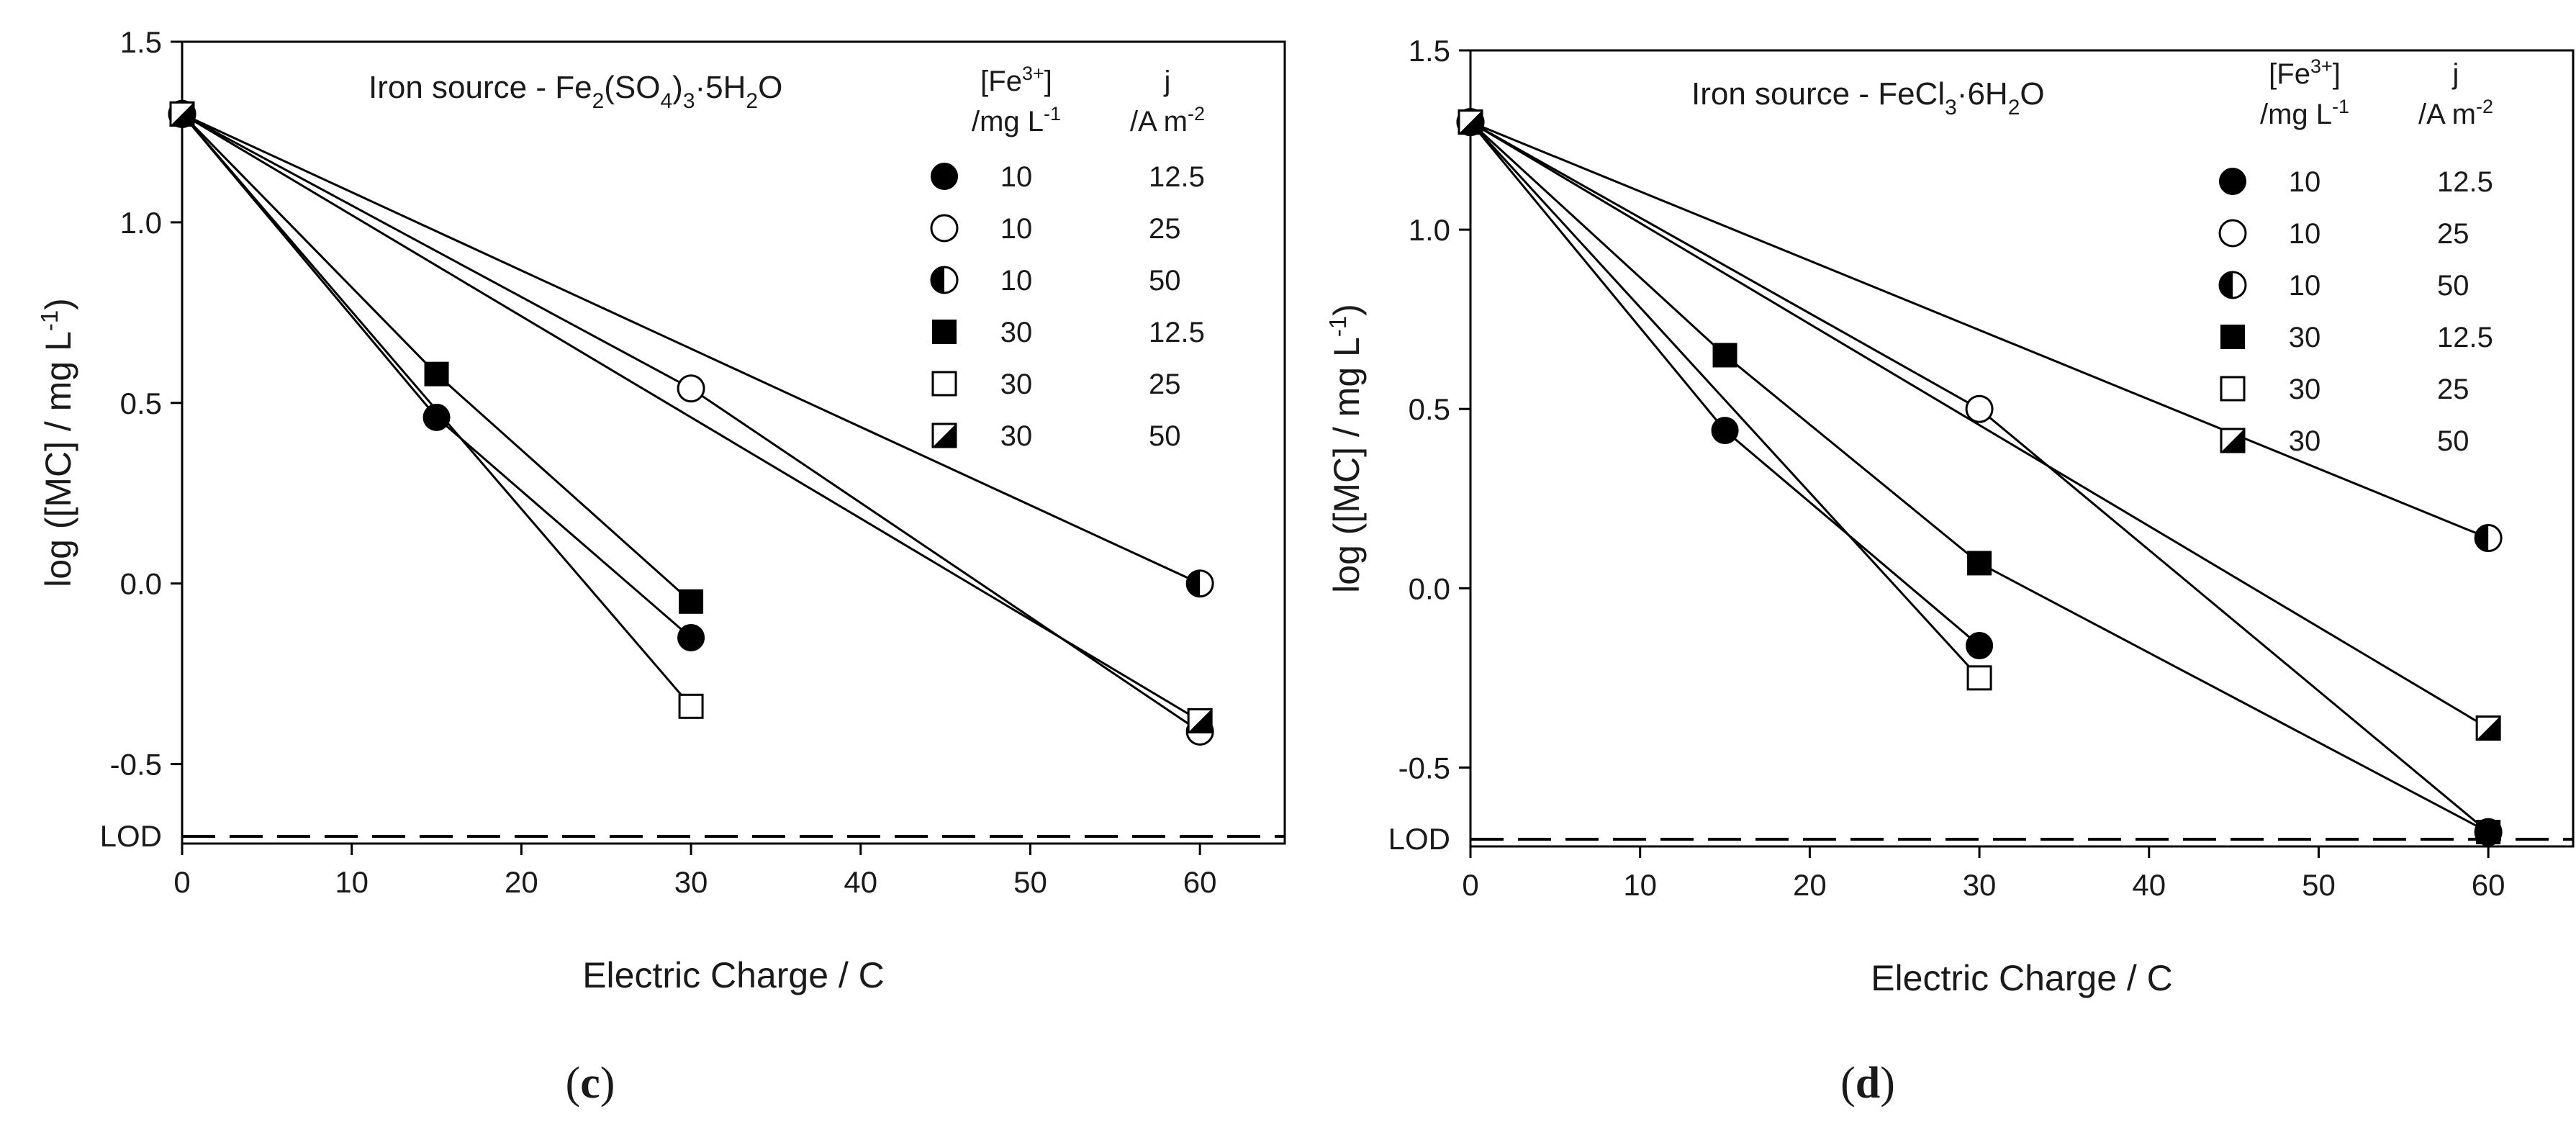  I want to click on legend-c: 10 12.5 10 25 10 50 30 12.5 30 25 30 50, so click(1067, 306).